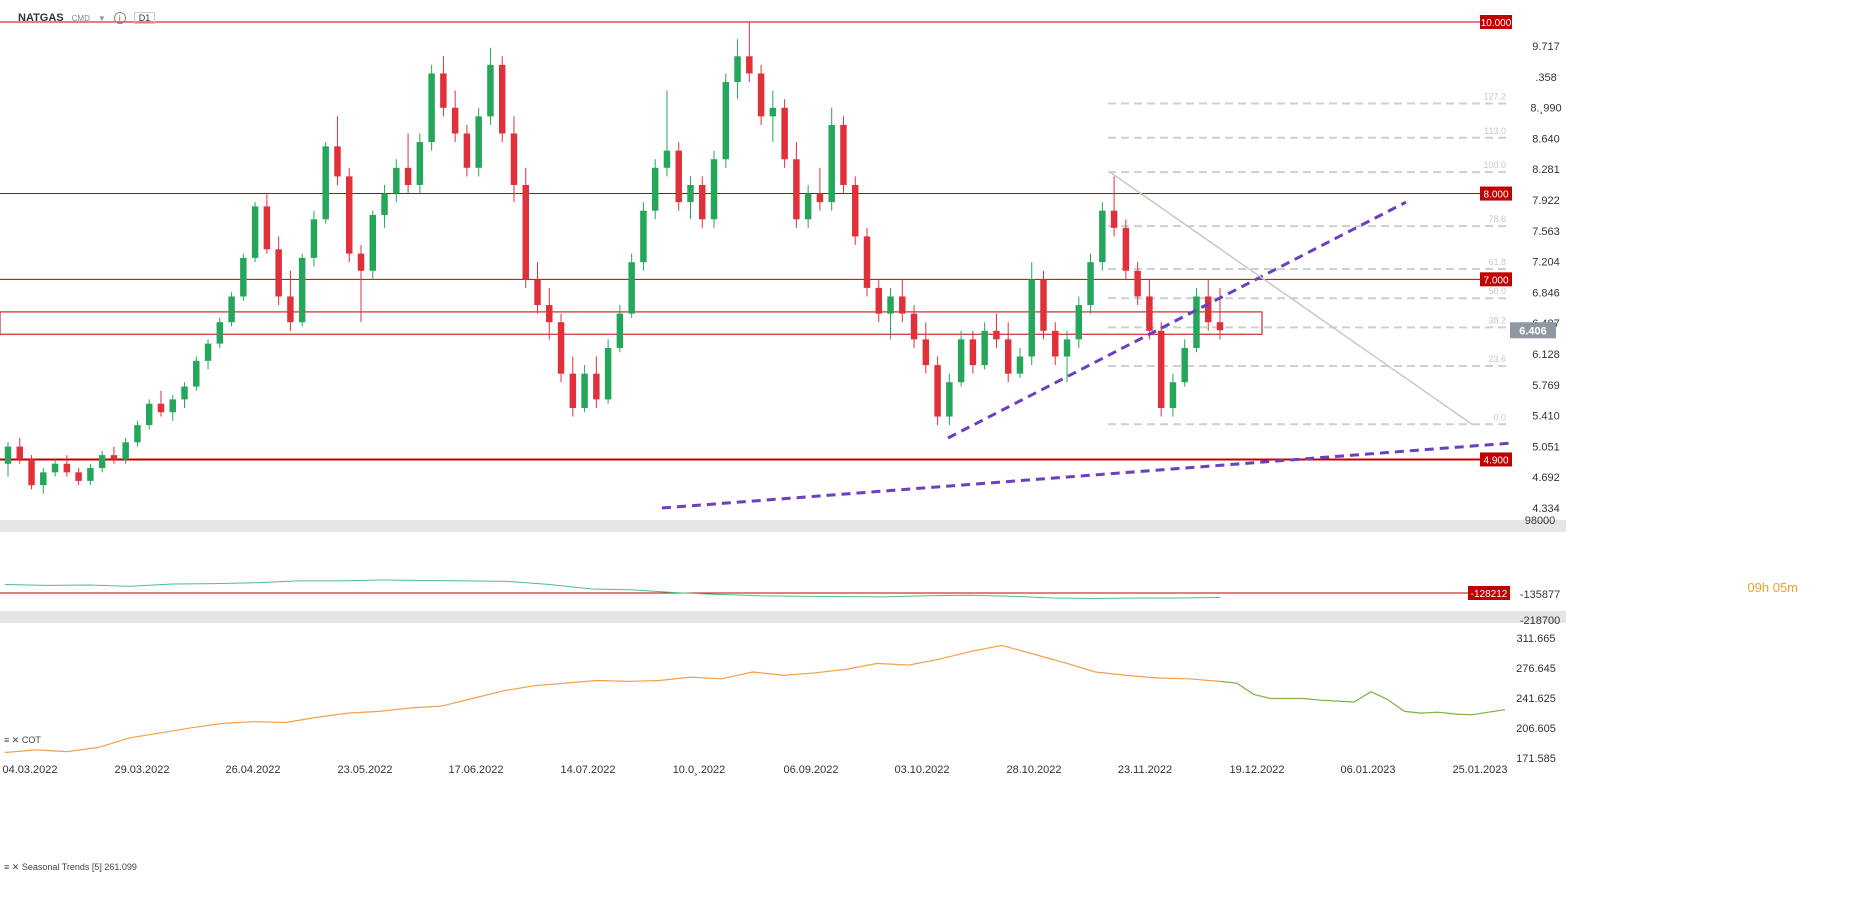  What do you see at coordinates (1540, 621) in the screenshot?
I see `cot-y-tick-label: -218700` at bounding box center [1540, 621].